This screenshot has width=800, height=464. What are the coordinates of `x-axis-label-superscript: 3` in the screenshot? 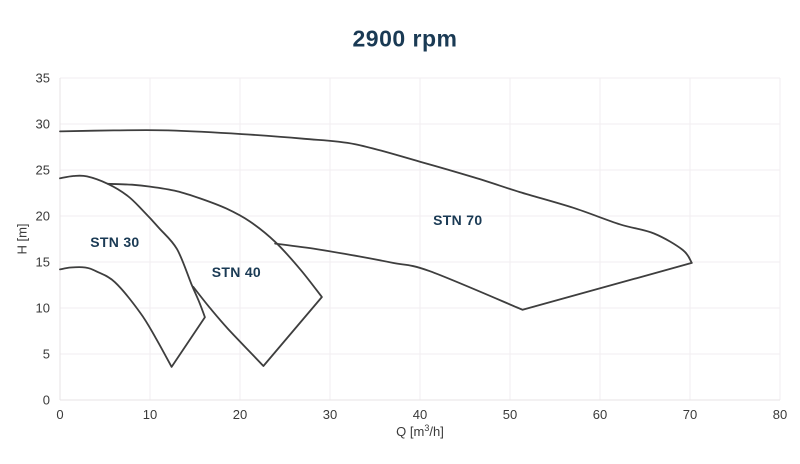 It's located at (427, 427).